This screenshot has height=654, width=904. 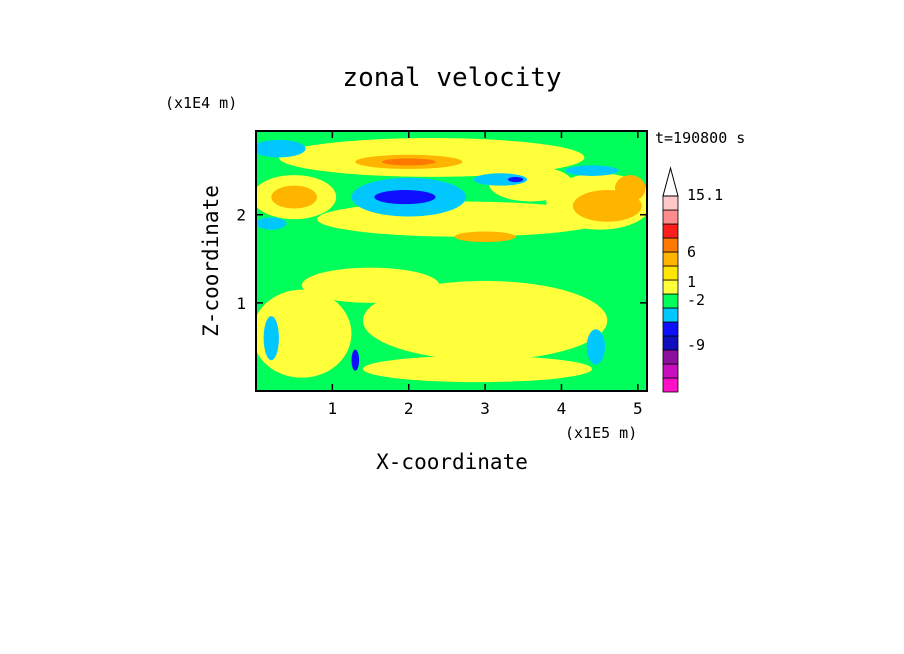 I want to click on x-tick-label: 4, so click(x=562, y=408).